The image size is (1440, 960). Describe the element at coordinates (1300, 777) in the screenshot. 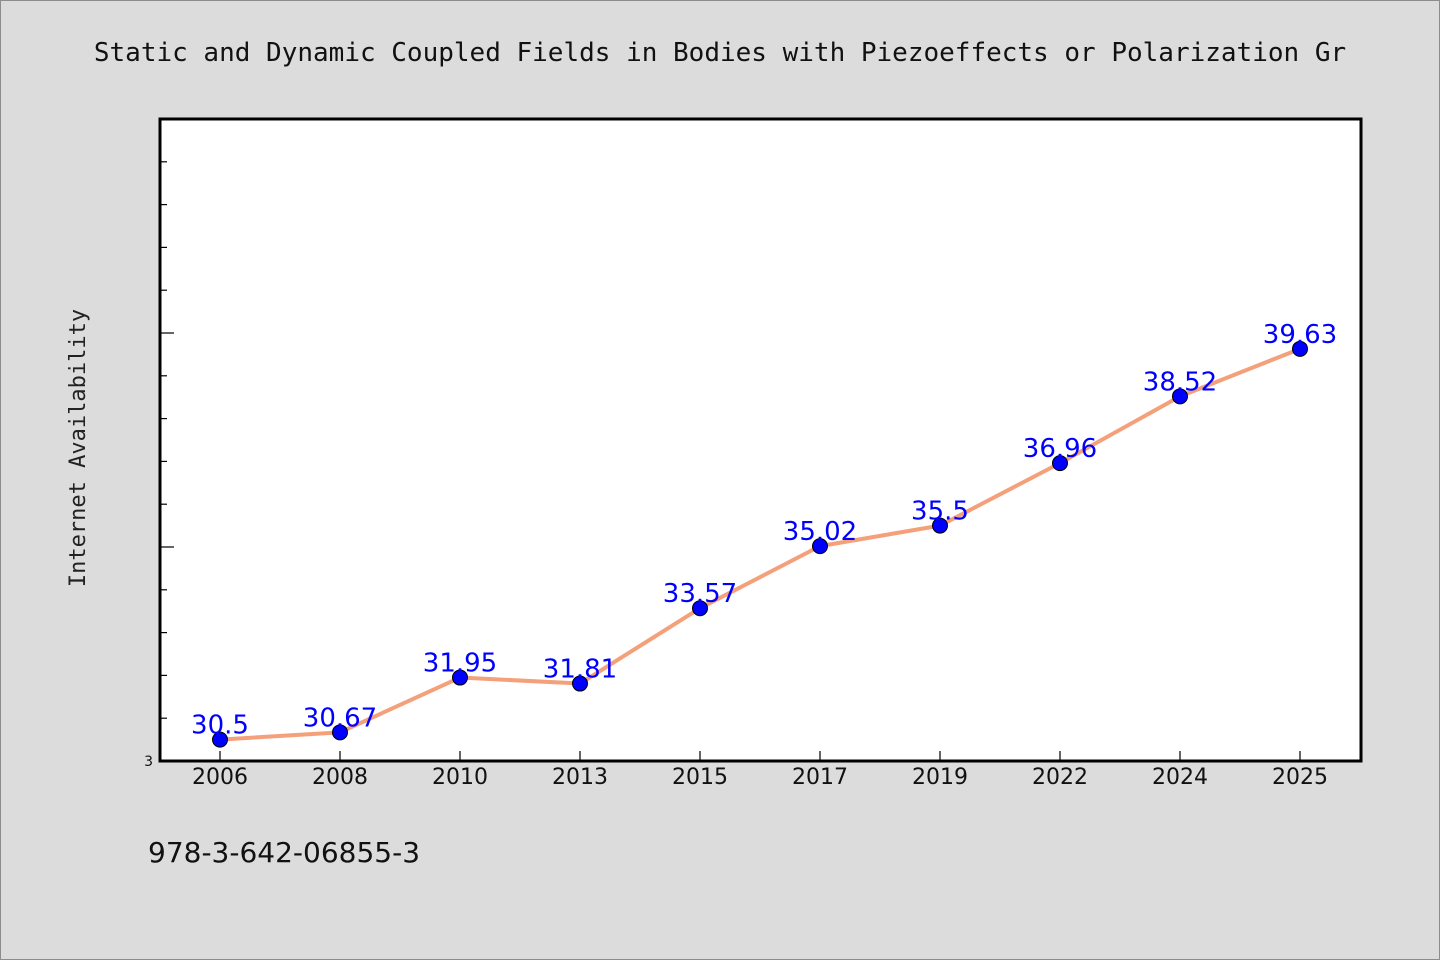

I see `x-tick-label: 2025` at that location.